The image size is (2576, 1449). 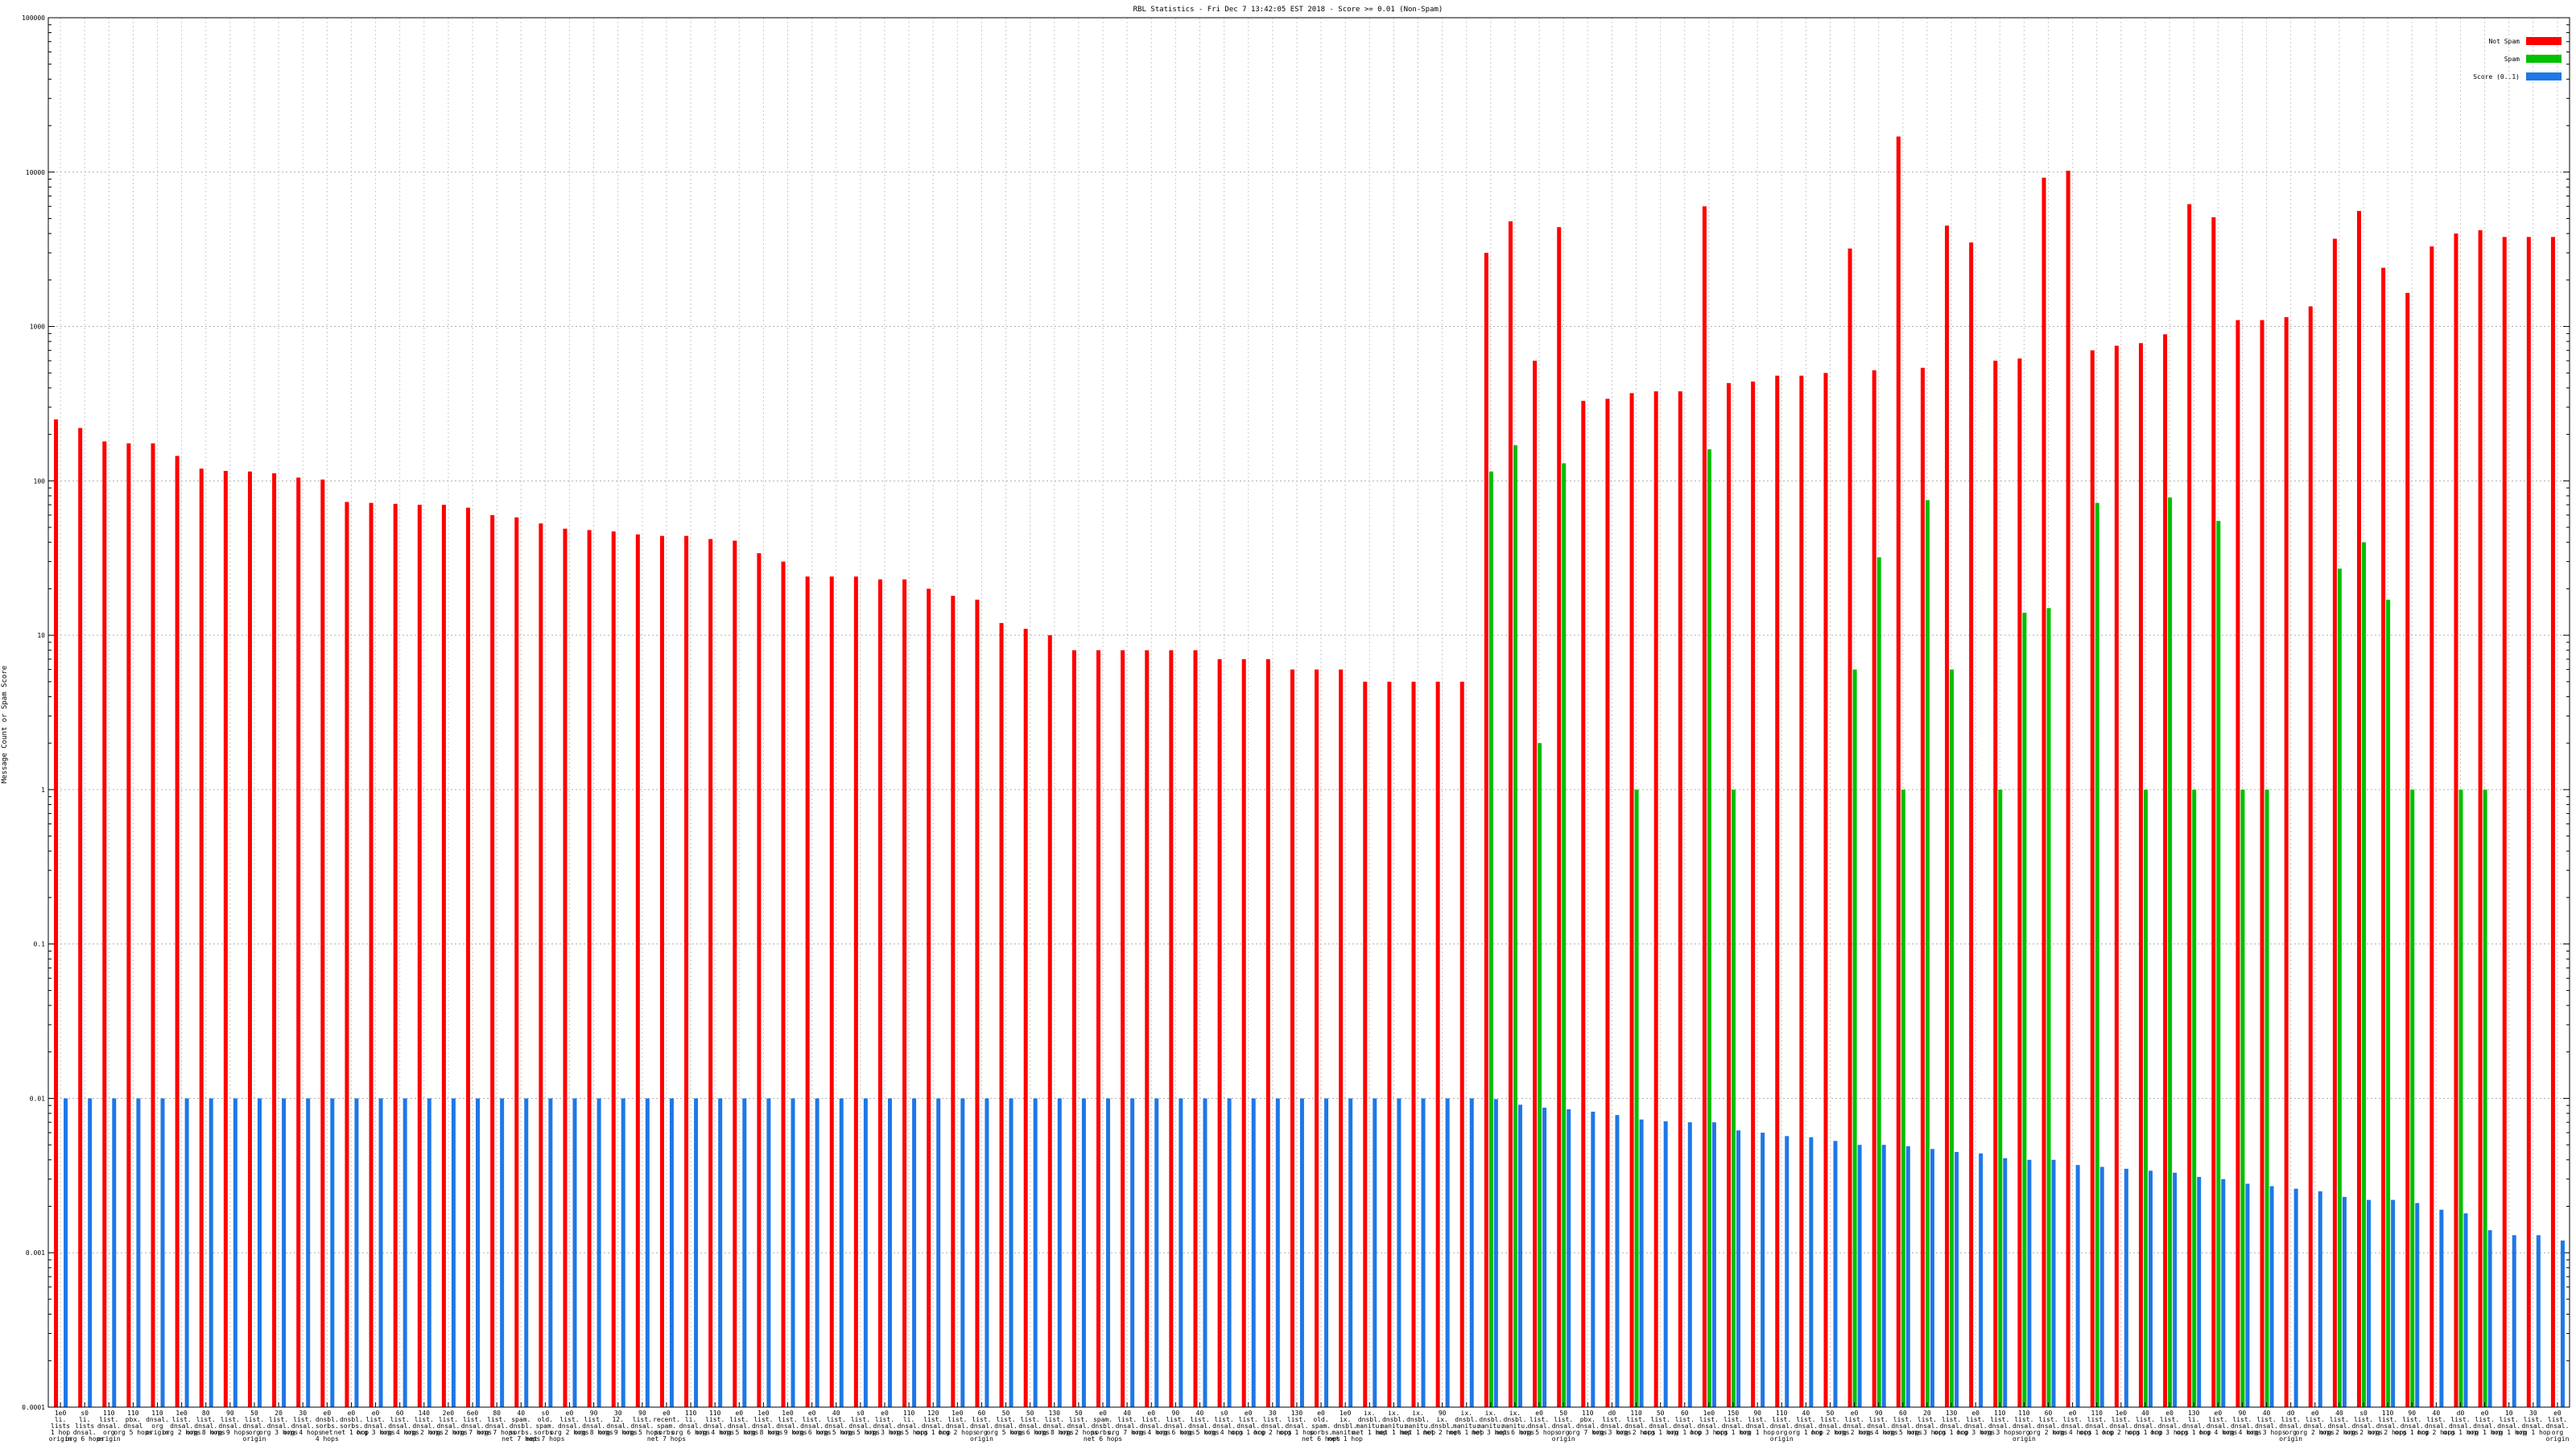 What do you see at coordinates (400, 1432) in the screenshot?
I see `x-tick-label-line: org 4 hops` at bounding box center [400, 1432].